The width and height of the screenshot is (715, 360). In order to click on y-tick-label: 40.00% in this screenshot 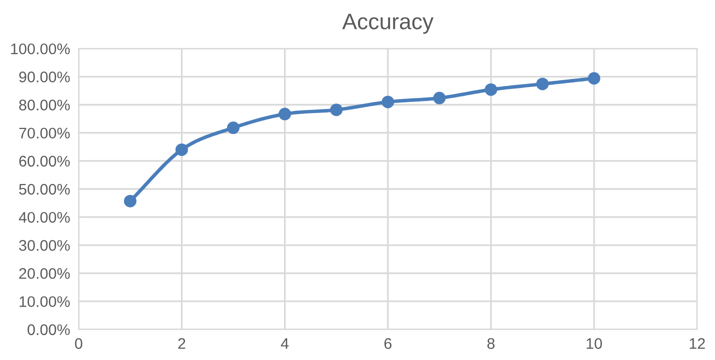, I will do `click(44, 217)`.